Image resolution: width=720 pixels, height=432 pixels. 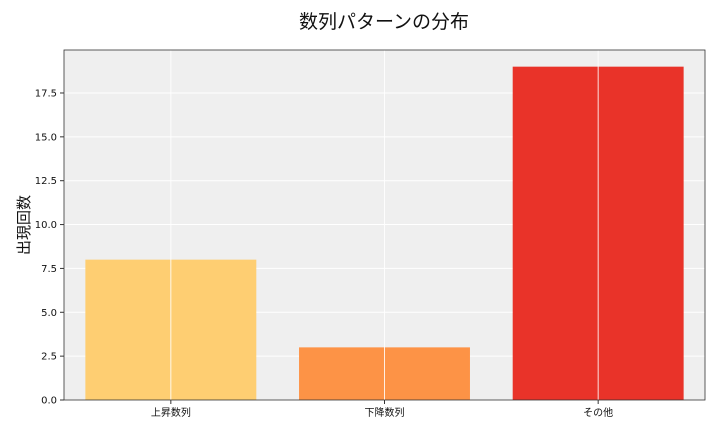 I want to click on chart-title: 数列パターンの分布, so click(x=384, y=22).